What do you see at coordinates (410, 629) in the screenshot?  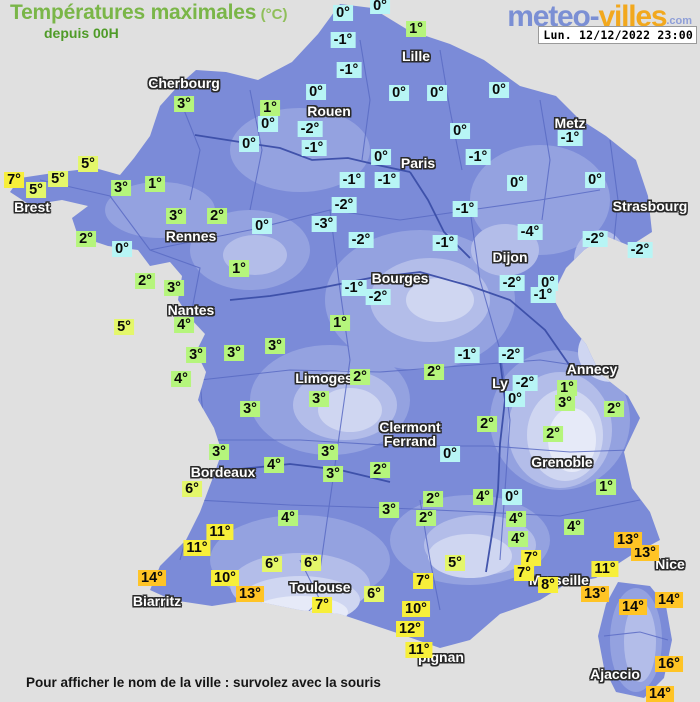 I see `temperature-chip: 12°` at bounding box center [410, 629].